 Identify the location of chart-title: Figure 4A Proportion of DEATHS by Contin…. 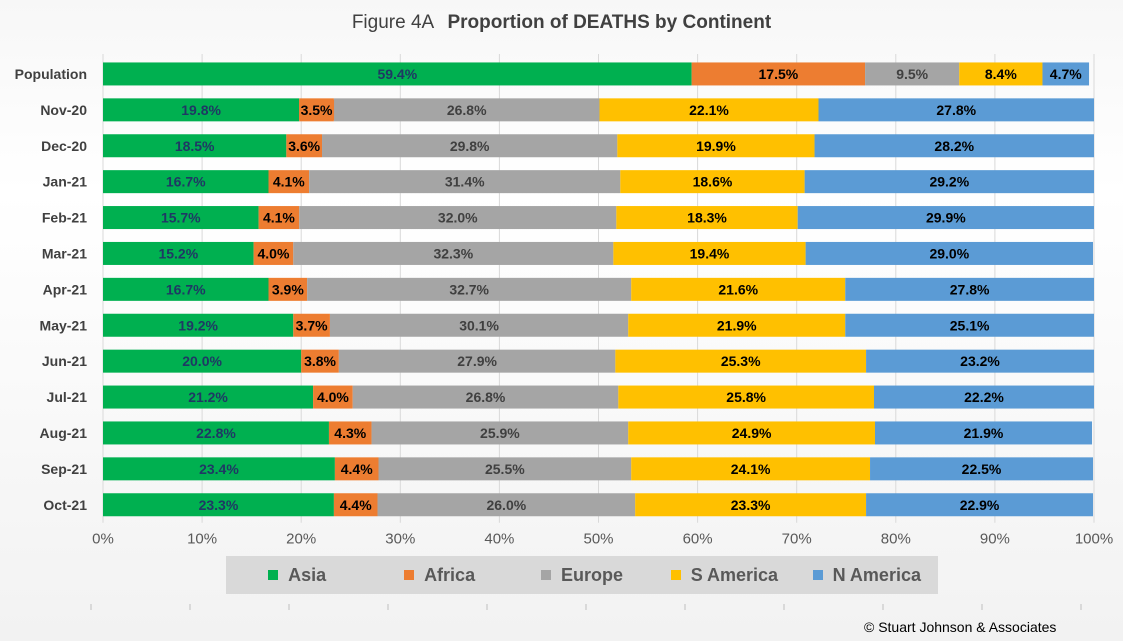
(561, 23).